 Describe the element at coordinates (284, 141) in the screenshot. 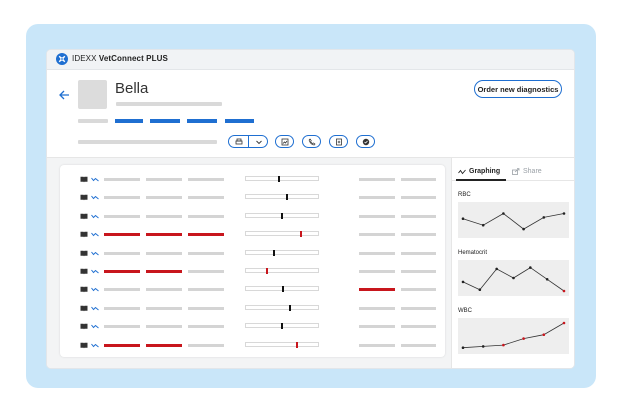

I see `chart-button` at that location.